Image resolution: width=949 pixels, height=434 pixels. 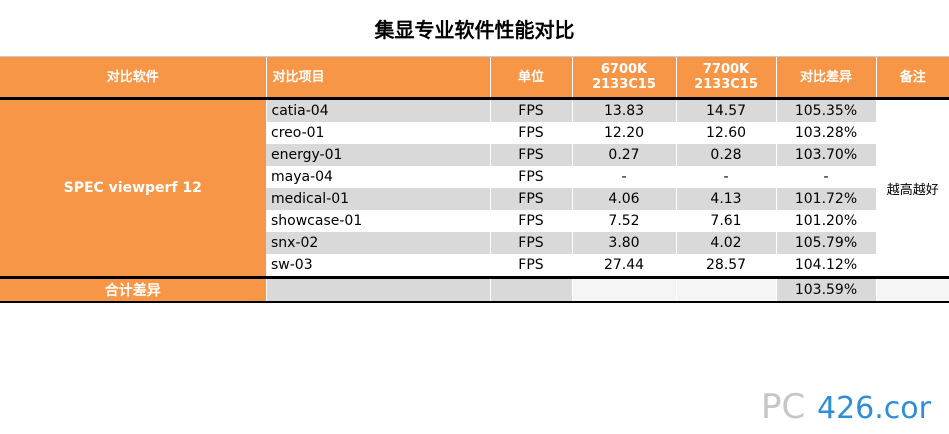 What do you see at coordinates (378, 243) in the screenshot?
I see `item-cell: snx-02` at bounding box center [378, 243].